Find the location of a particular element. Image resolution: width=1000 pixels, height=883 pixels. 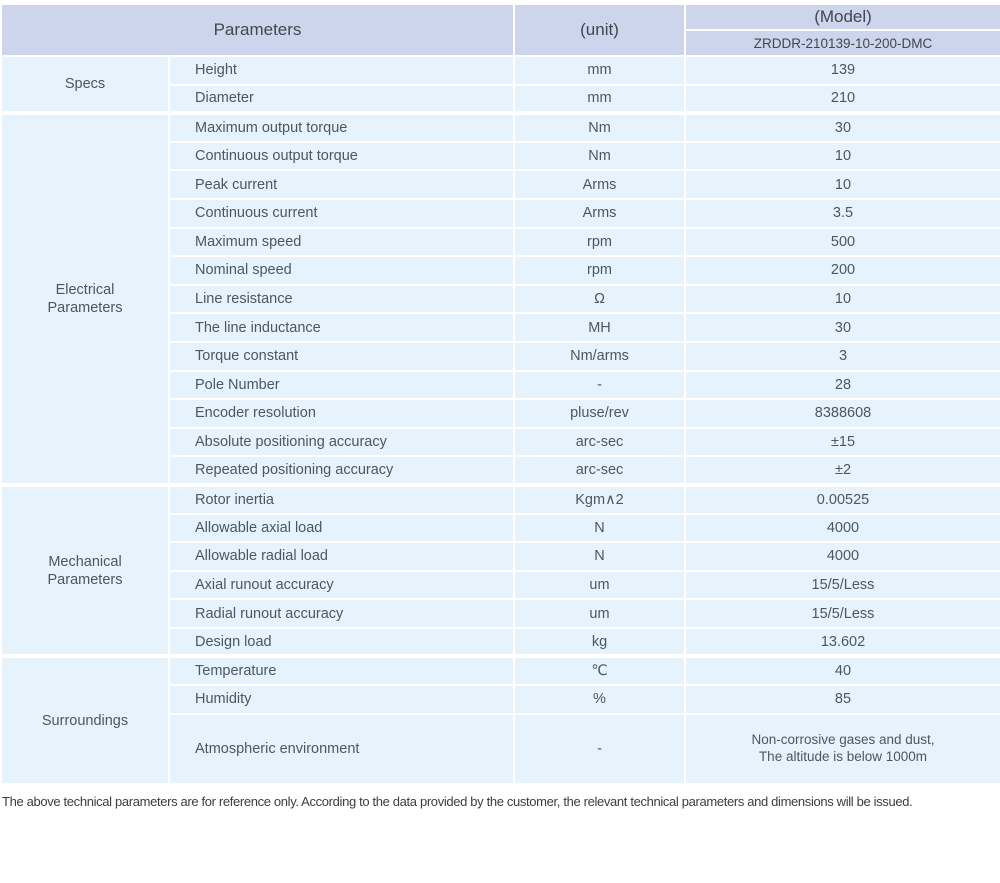

parameter-name: Design load is located at coordinates (341, 642).